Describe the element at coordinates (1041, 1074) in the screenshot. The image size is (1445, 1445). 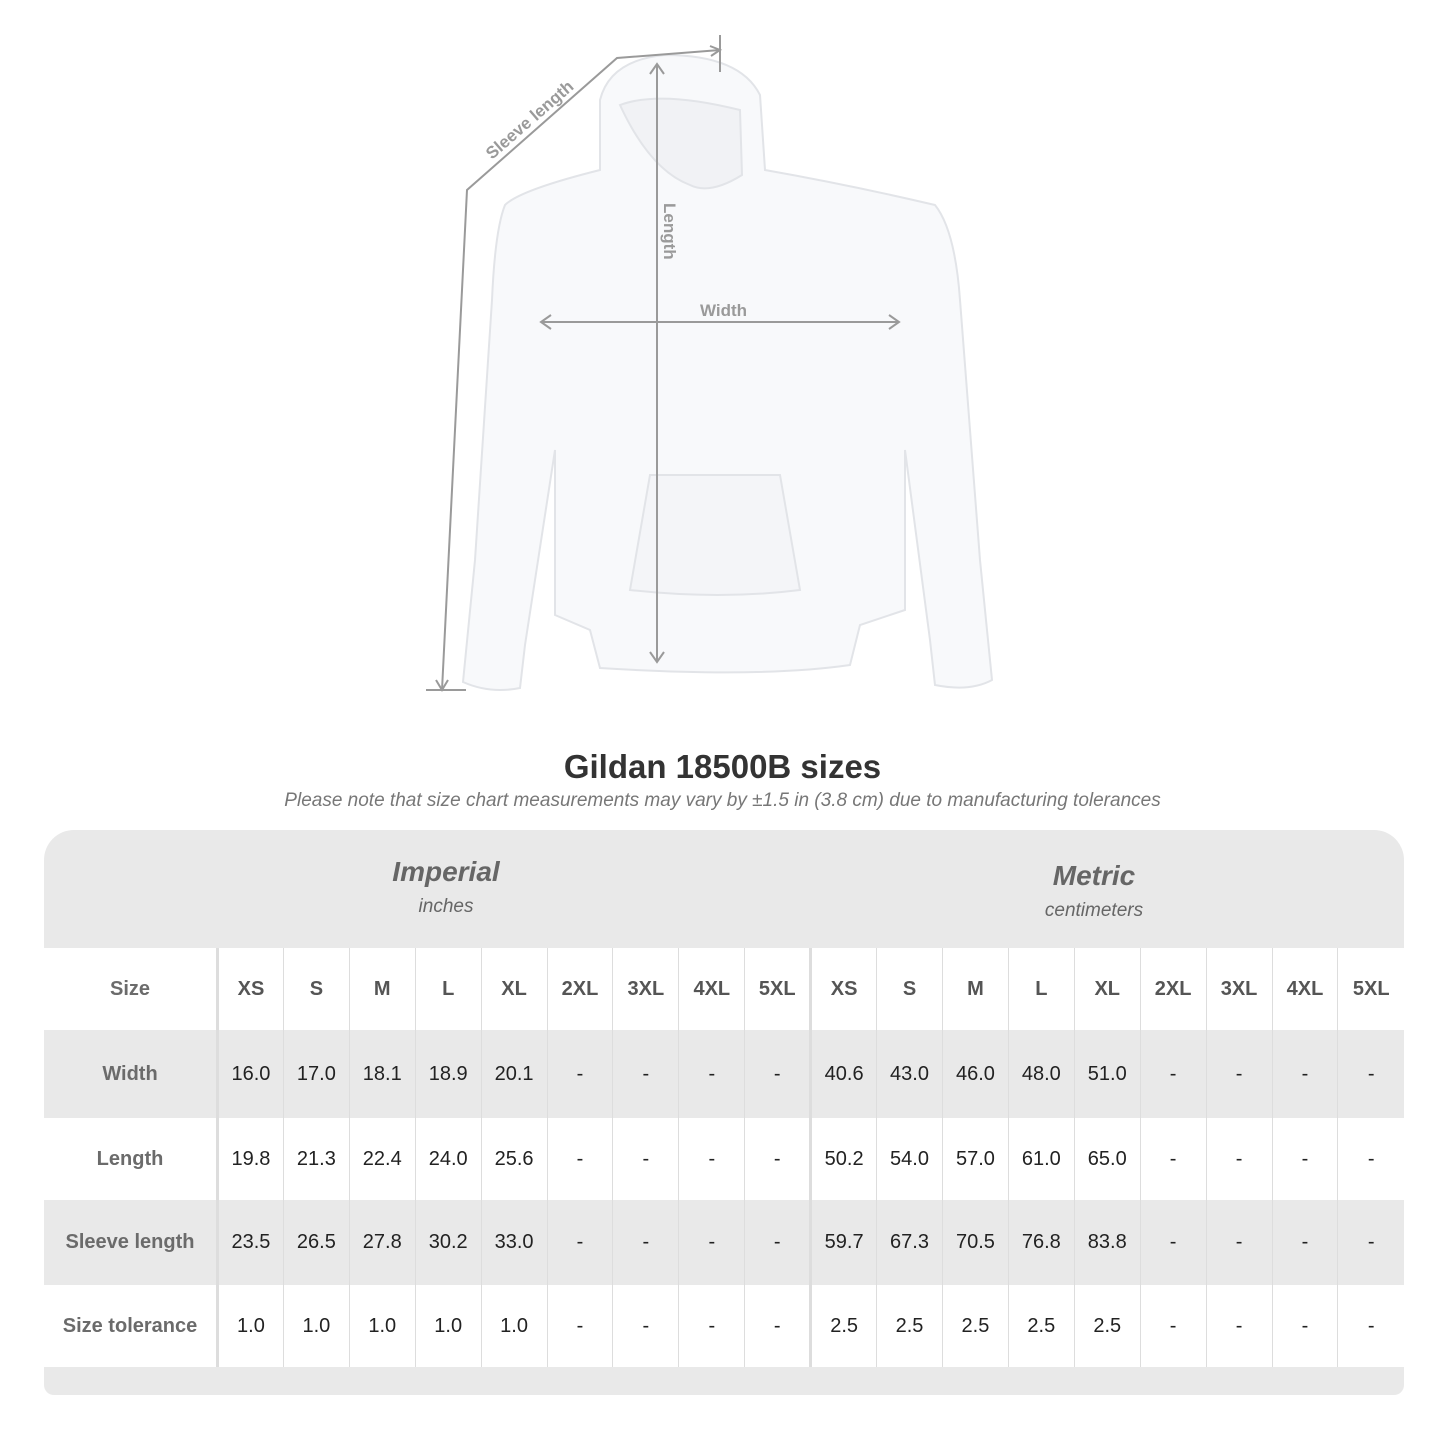
I see `metric-cell: 48.0` at that location.